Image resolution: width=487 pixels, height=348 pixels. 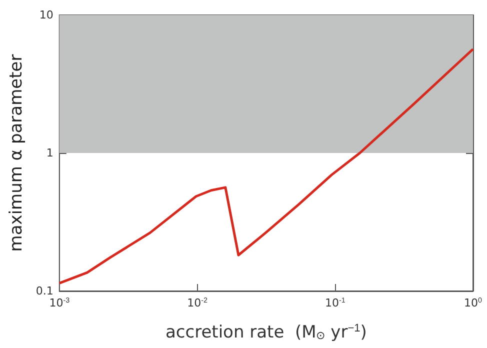 I want to click on y-tick-label: 10, so click(x=46, y=15).